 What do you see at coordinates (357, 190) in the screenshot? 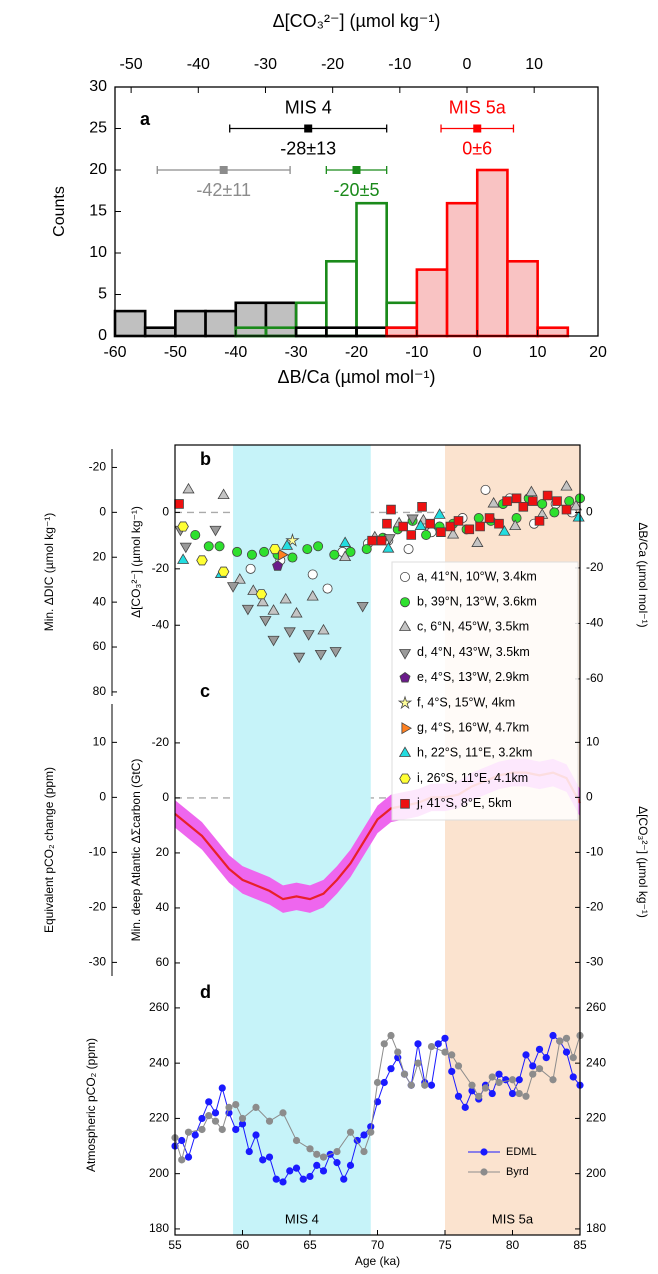
I see `point-value-label: -20±5` at bounding box center [357, 190].